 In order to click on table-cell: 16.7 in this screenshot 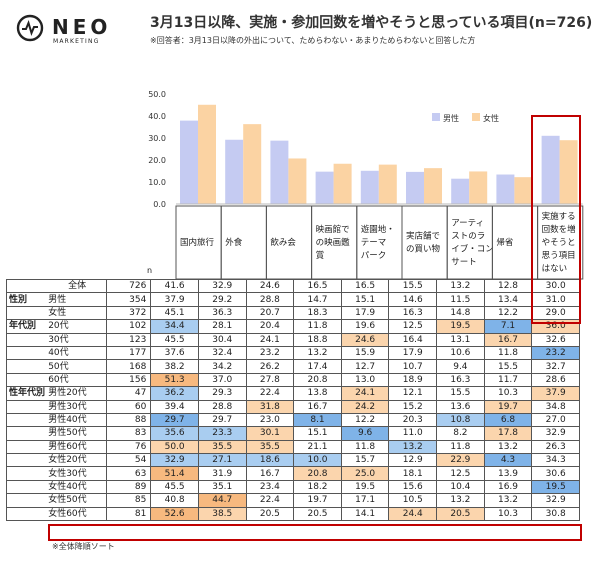, I will do `click(270, 473)`.